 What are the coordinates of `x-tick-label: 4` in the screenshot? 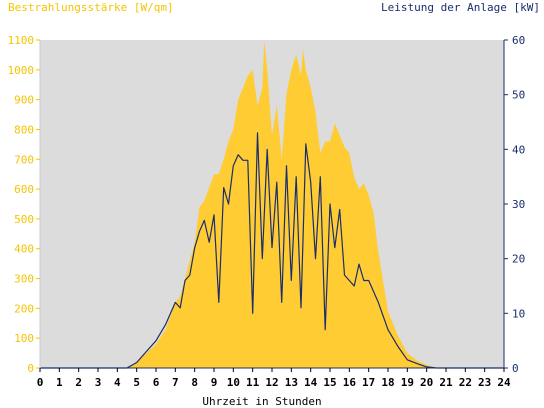 It's located at (117, 382).